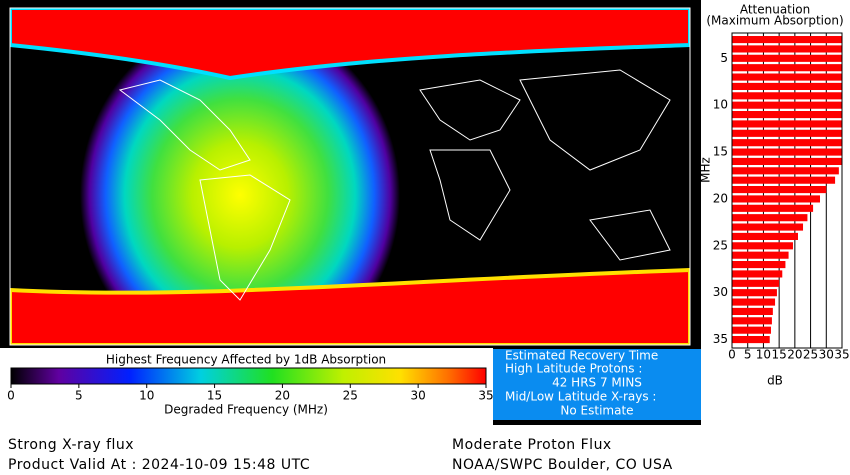  I want to click on x-tick-label: 20, so click(794, 355).